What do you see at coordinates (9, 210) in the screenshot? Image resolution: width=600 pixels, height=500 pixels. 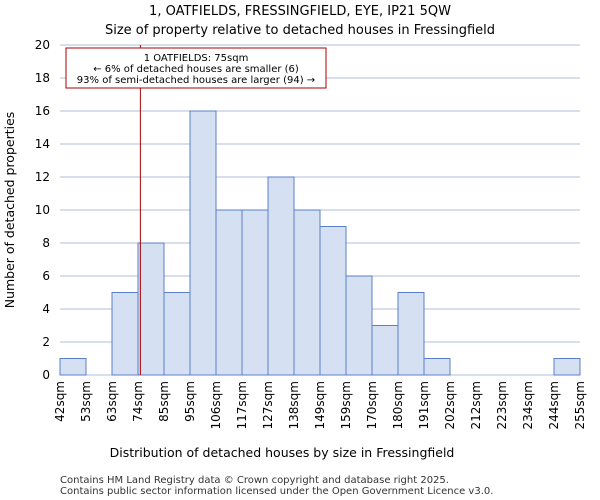 I see `y-axis-label: Number of detached properties` at bounding box center [9, 210].